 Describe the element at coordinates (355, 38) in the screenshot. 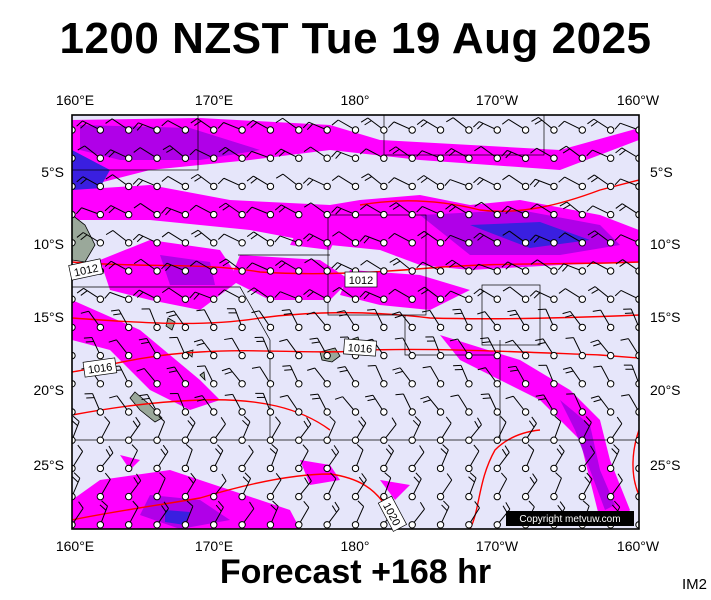

I see `map-title: 1200 NZST Tue 19 Aug 2025` at that location.